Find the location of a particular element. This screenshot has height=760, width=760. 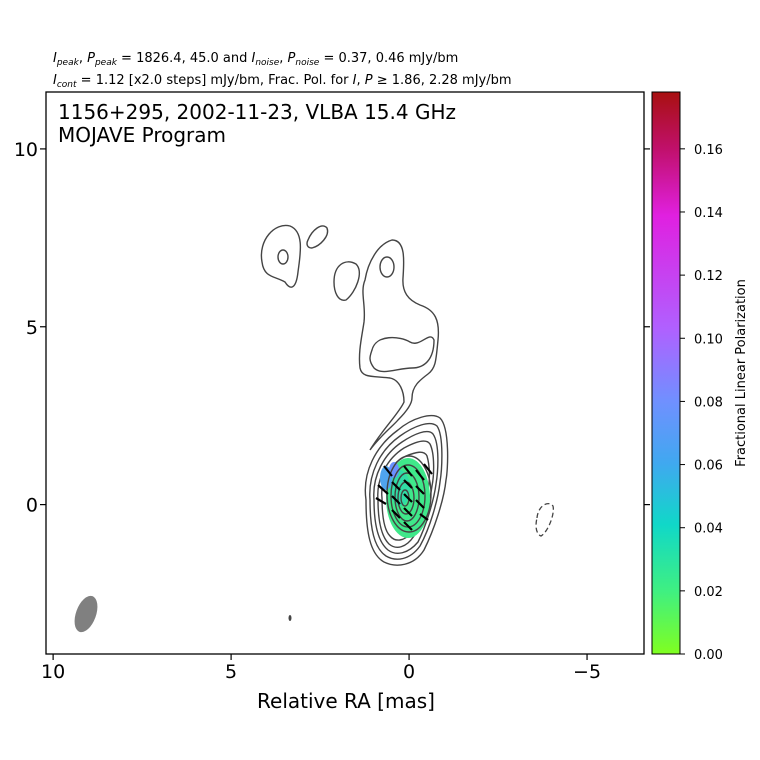

colorbar-tick-label: 0.04 is located at coordinates (708, 529).